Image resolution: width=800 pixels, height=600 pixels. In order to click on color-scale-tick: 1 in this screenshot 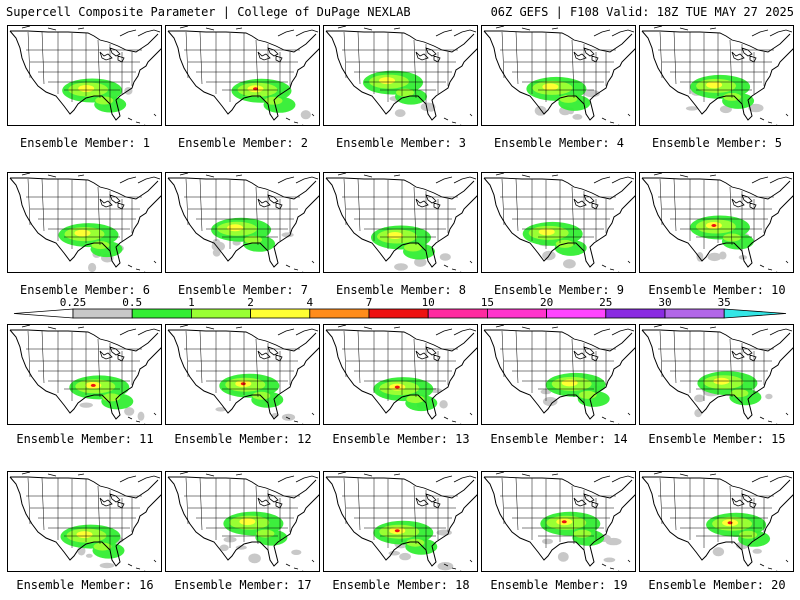, I will do `click(191, 302)`.